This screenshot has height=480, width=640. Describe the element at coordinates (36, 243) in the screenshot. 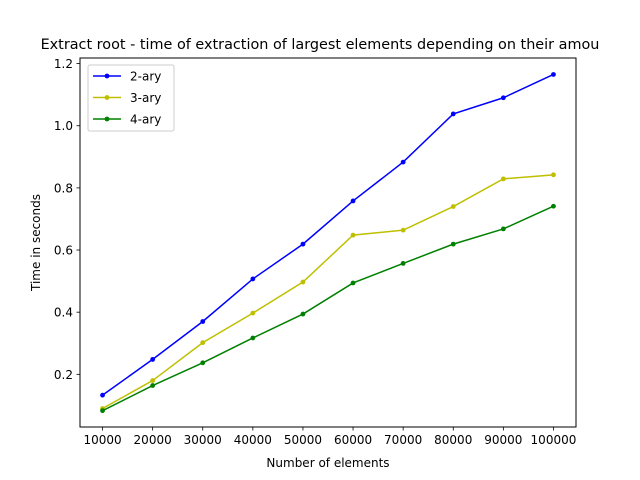

I see `y-axis-label: Time in seconds` at that location.